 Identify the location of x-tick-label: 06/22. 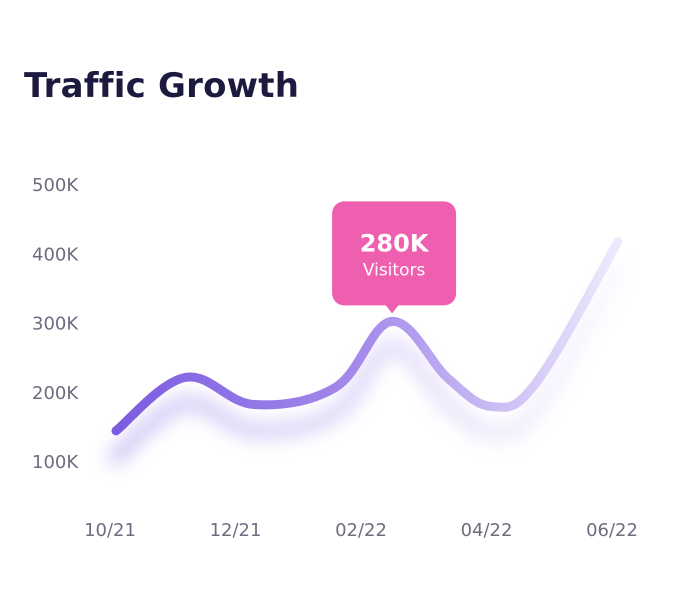
(612, 530).